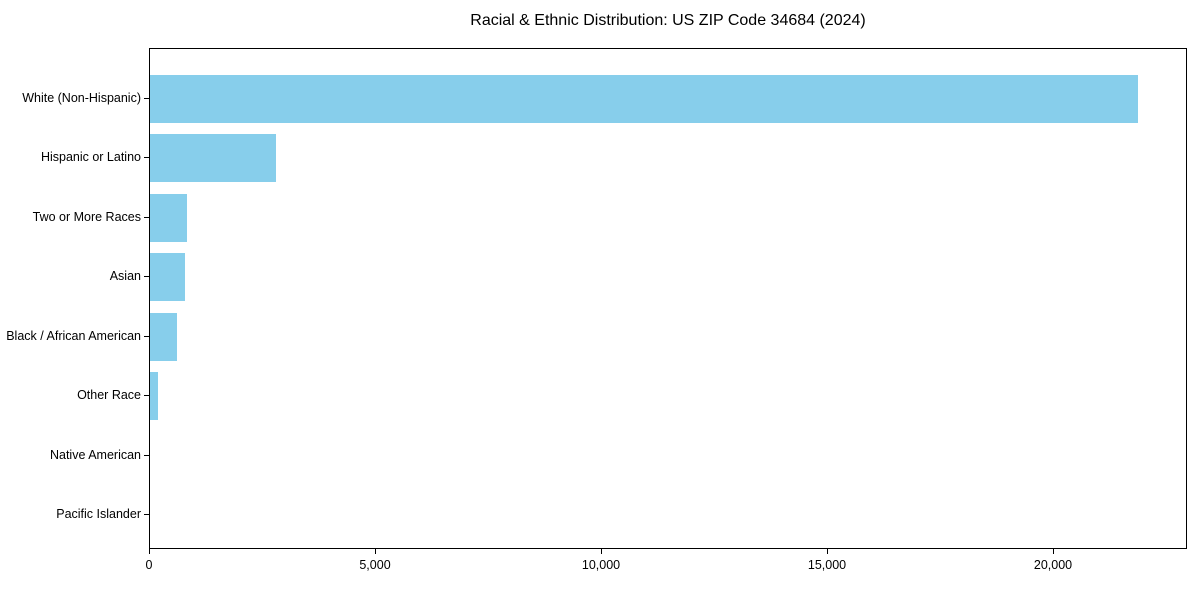  What do you see at coordinates (109, 395) in the screenshot?
I see `y-axis-label: Other Race` at bounding box center [109, 395].